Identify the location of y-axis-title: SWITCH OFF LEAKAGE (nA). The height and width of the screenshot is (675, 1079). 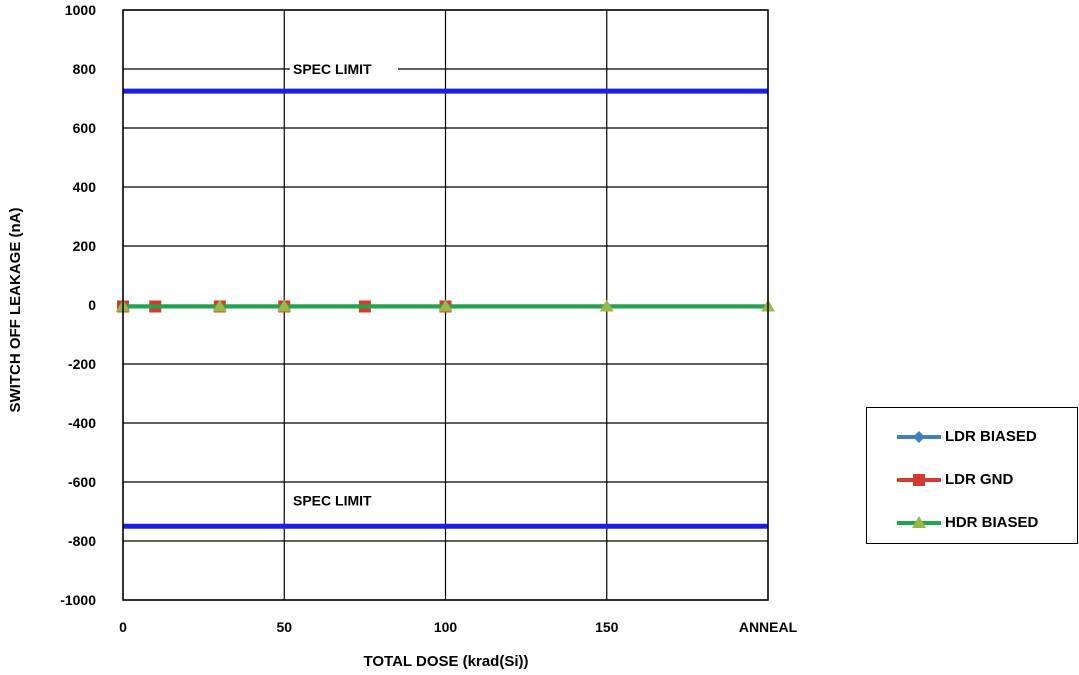
(15, 310).